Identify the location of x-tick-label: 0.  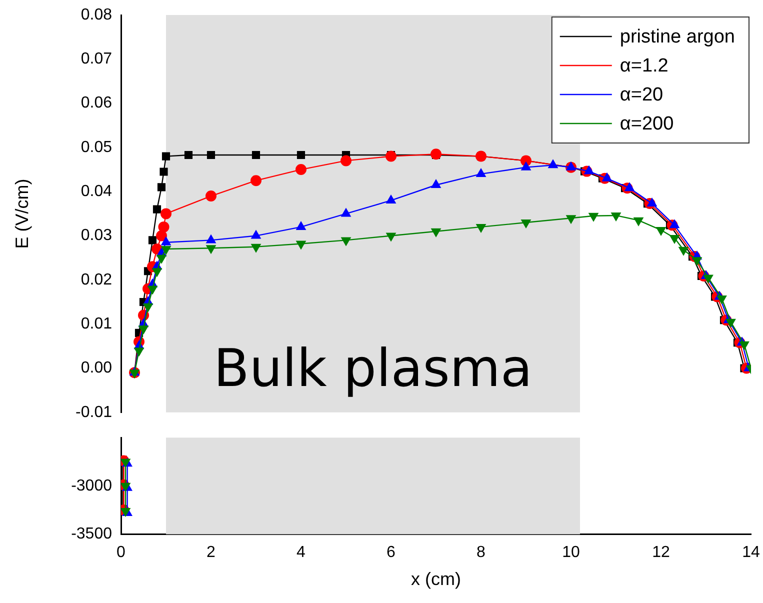
(121, 553).